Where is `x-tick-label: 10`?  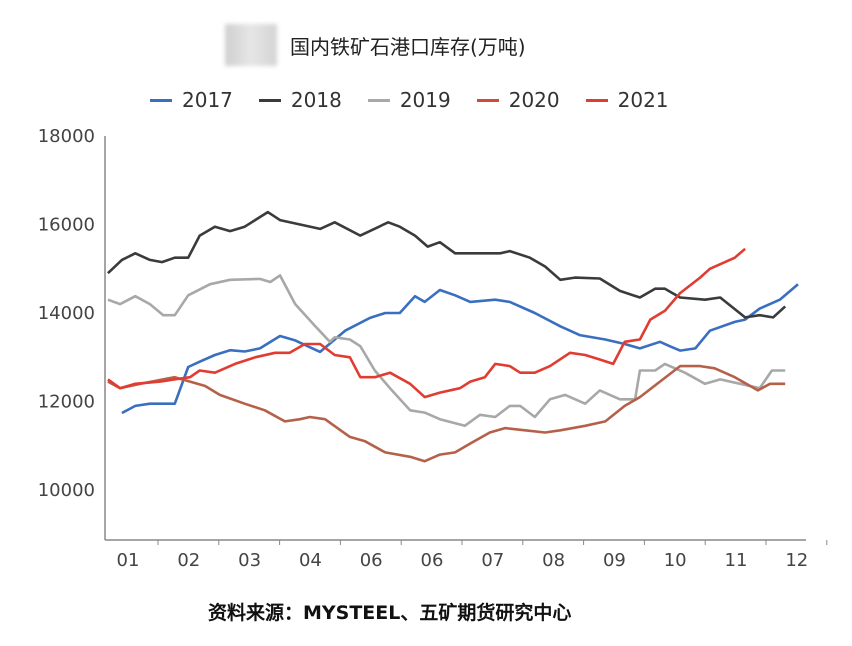
x-tick-label: 10 is located at coordinates (675, 560).